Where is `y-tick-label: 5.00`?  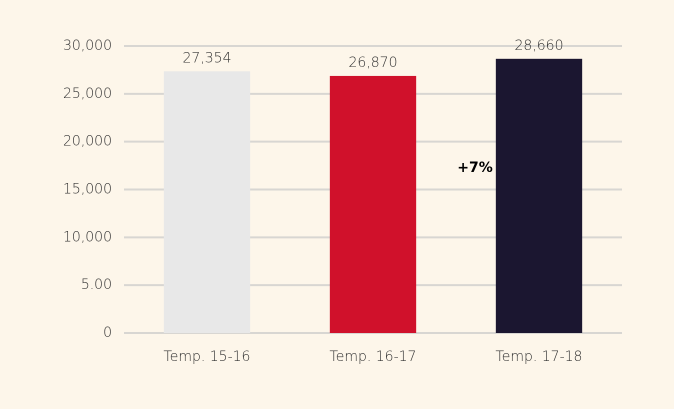
y-tick-label: 5.00 is located at coordinates (96, 285).